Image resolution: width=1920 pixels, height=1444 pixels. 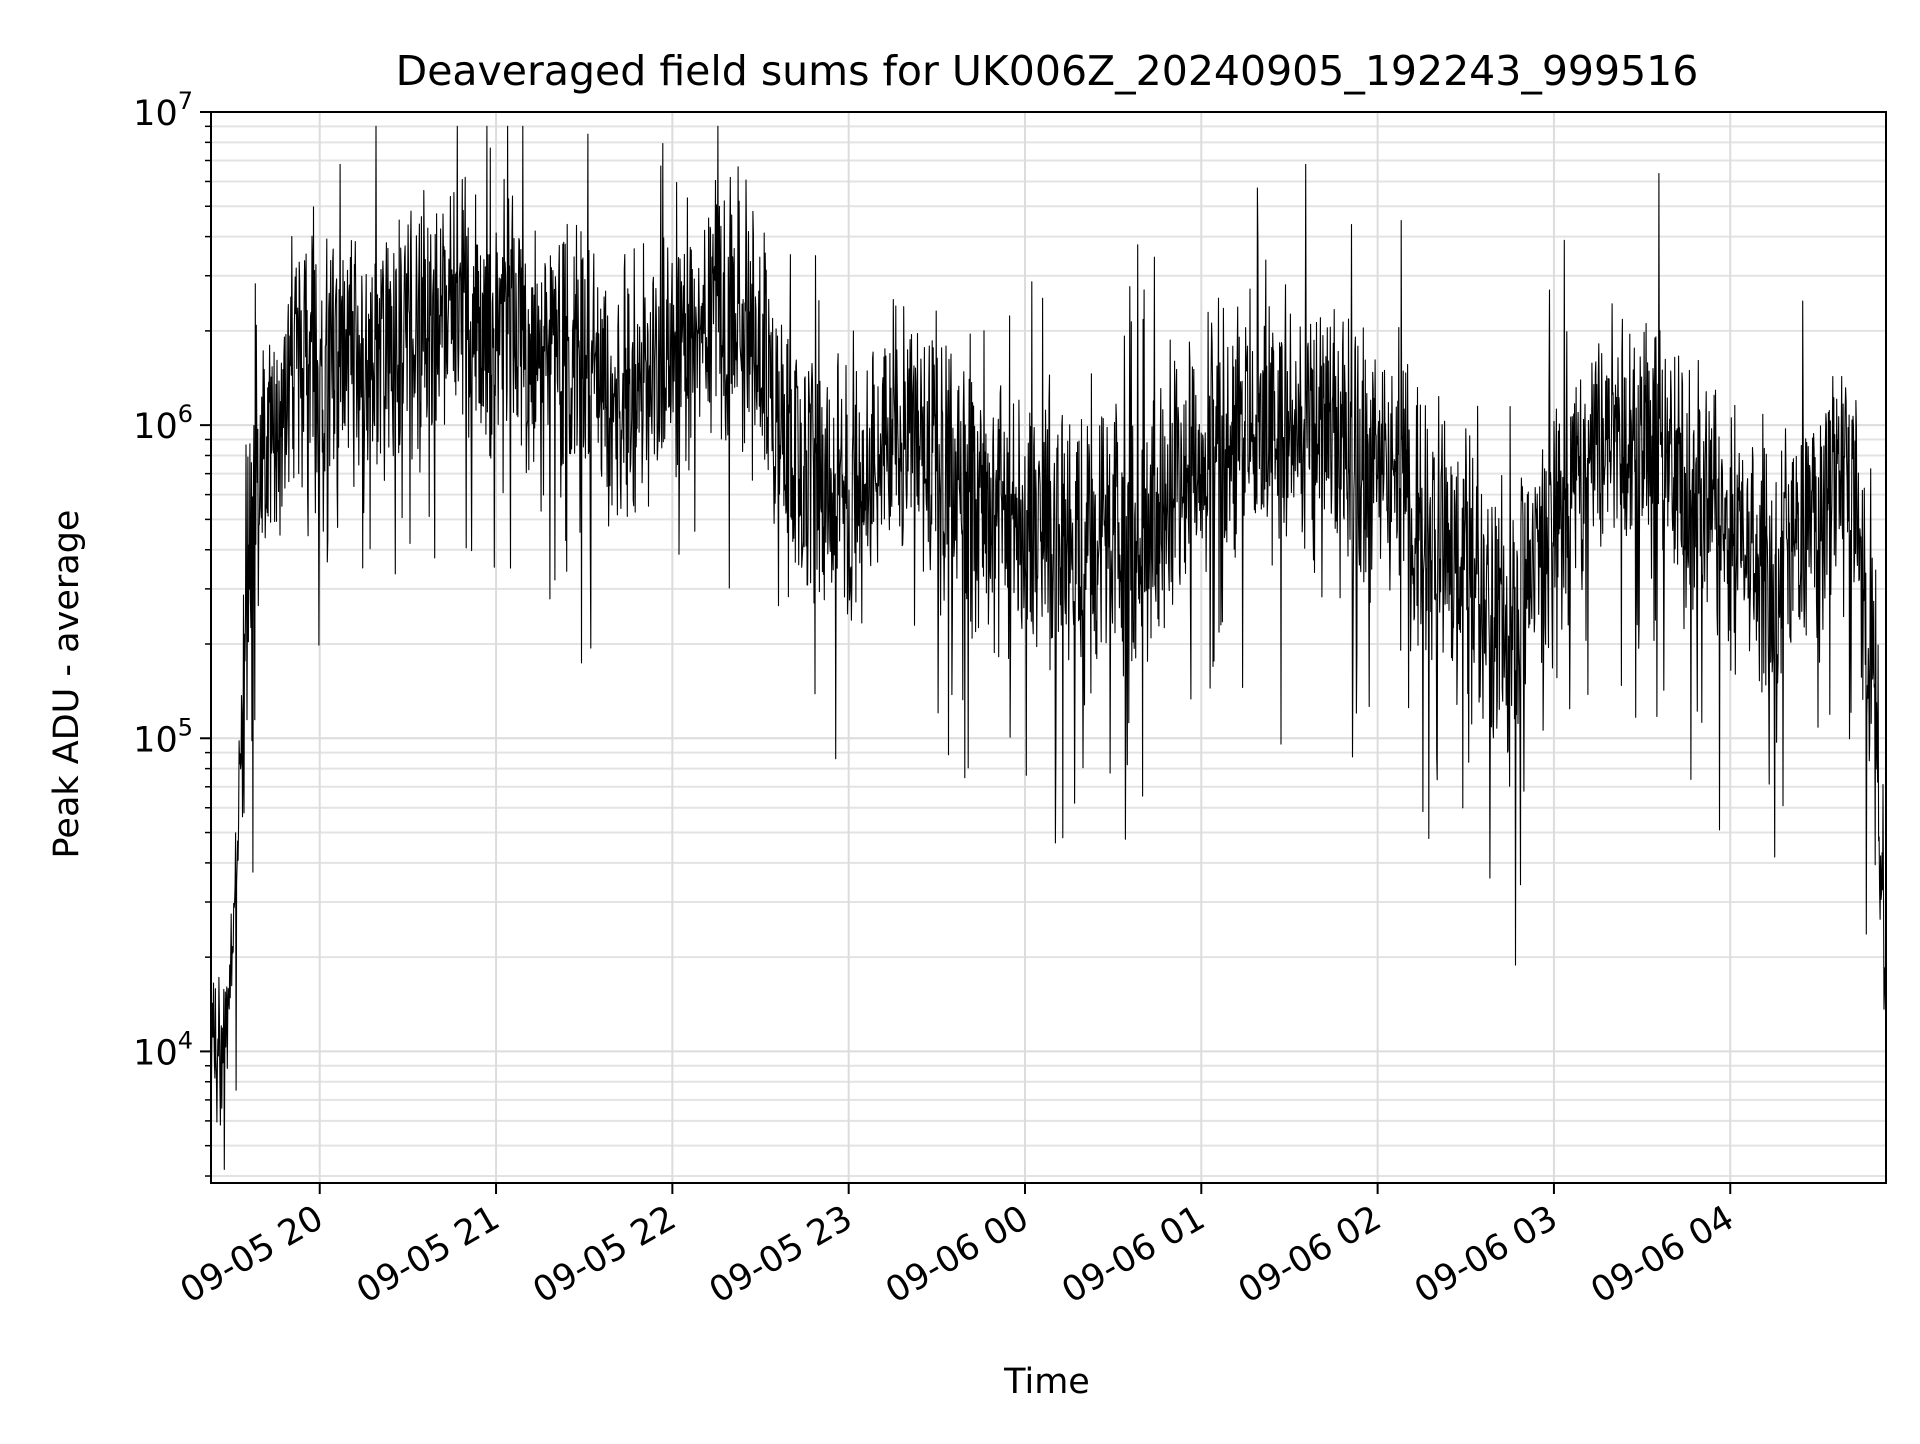 What do you see at coordinates (163, 110) in the screenshot?
I see `y-tick-label: 10⁷` at bounding box center [163, 110].